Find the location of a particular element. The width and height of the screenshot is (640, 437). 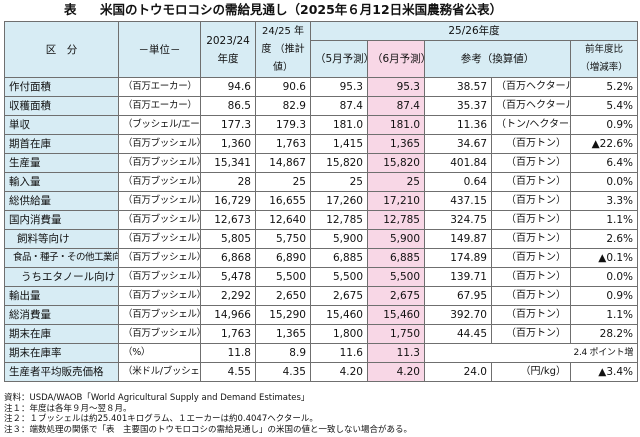

value-may-forecast: 1,415 is located at coordinates (339, 144).